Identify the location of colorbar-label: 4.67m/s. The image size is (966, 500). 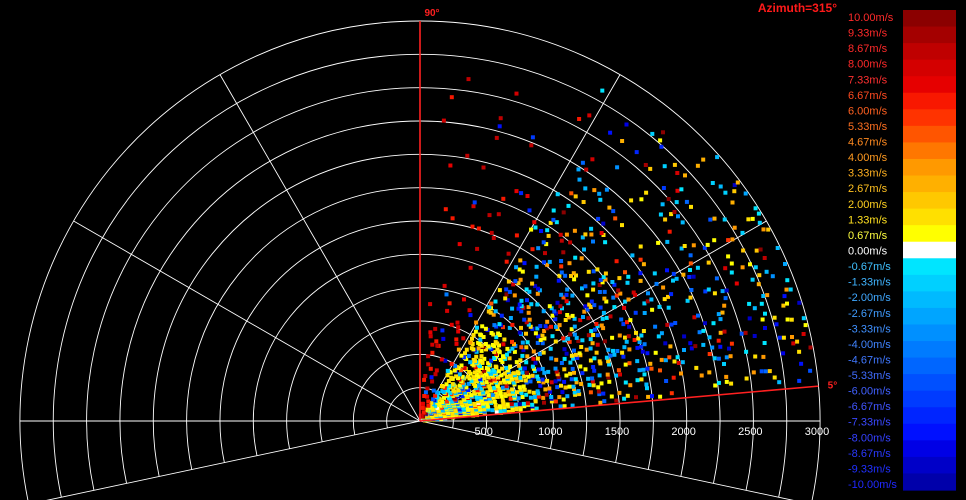
(868, 143).